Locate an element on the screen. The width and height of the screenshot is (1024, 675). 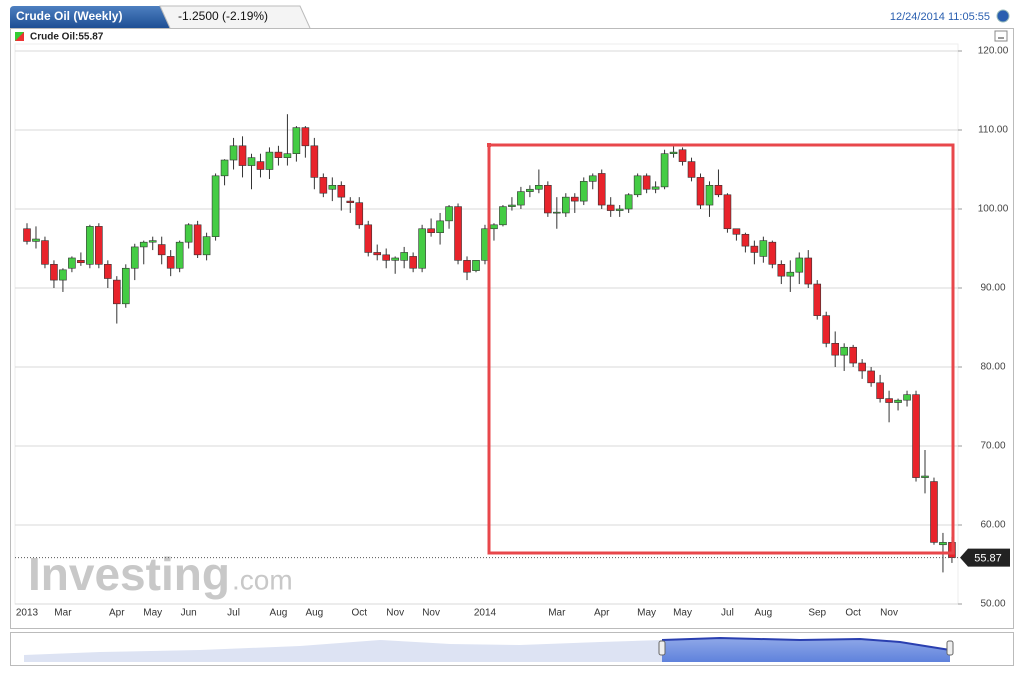
refresh-button is located at coordinates (1003, 16).